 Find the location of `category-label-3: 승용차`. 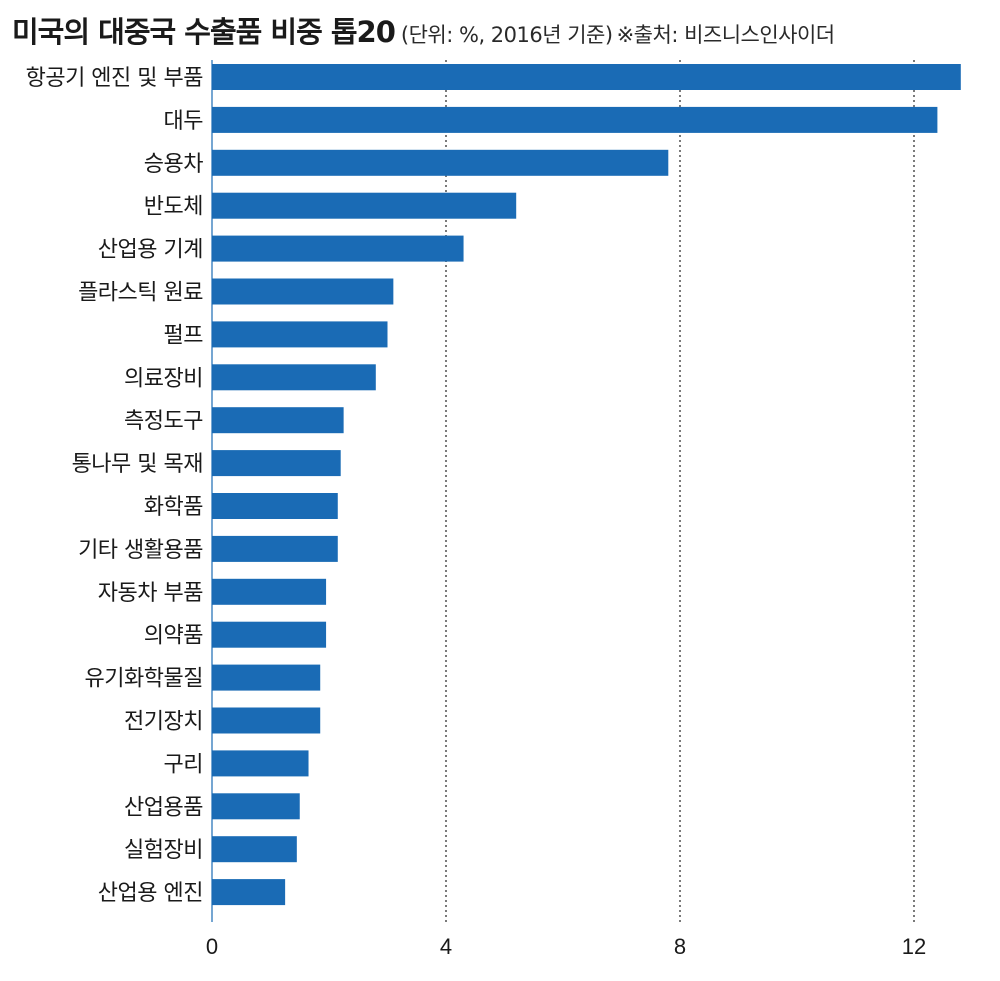

category-label-3: 승용차 is located at coordinates (173, 164).